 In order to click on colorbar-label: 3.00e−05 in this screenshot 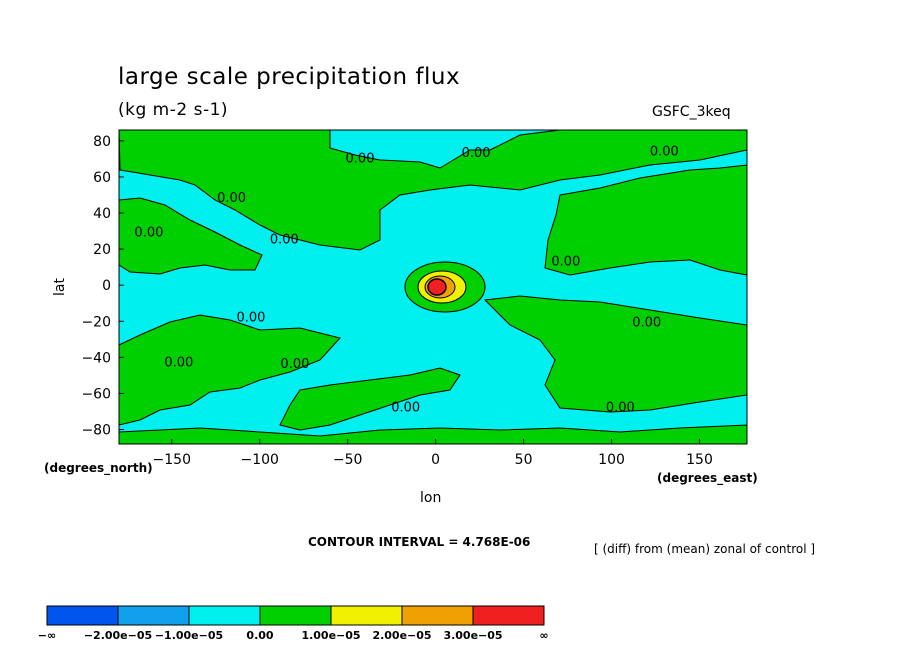, I will do `click(472, 635)`.